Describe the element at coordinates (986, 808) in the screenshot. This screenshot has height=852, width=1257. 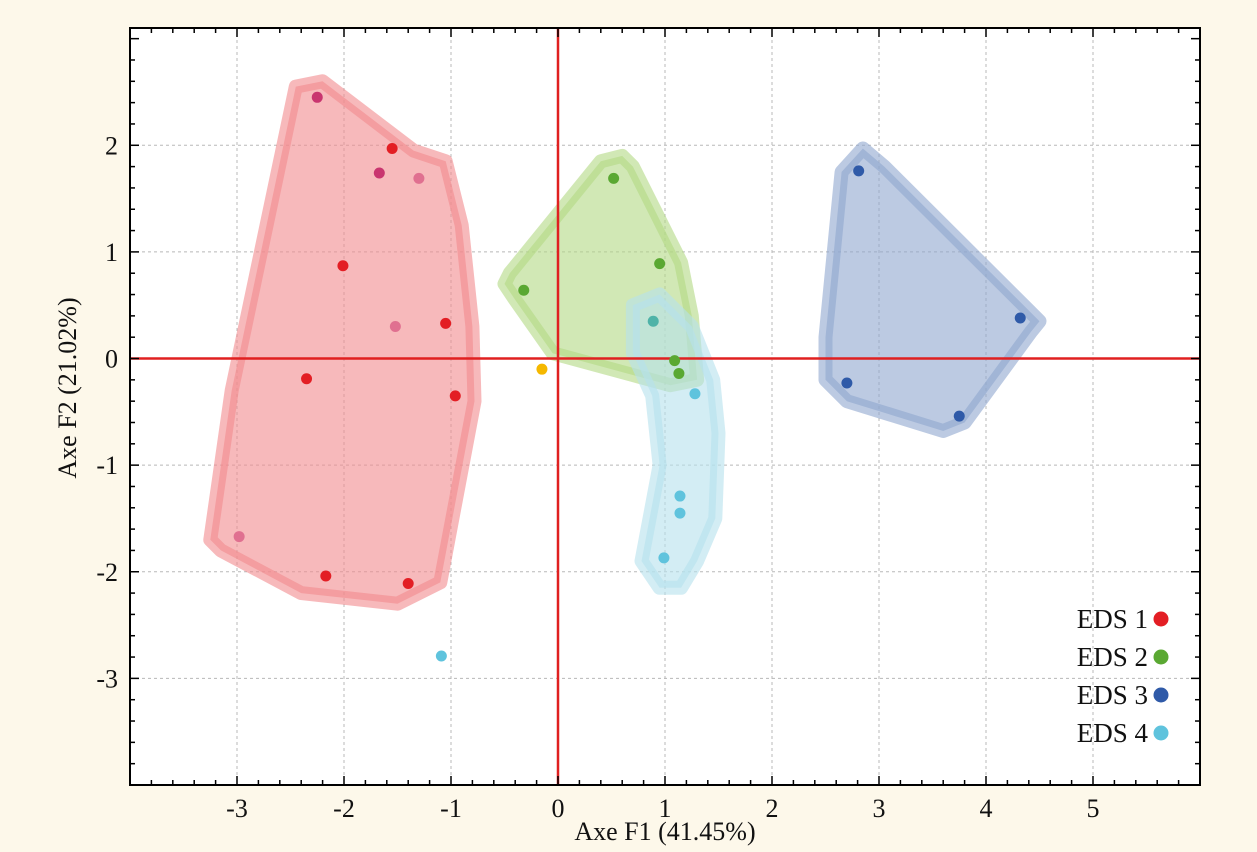
I see `x-tick-label: 4` at that location.